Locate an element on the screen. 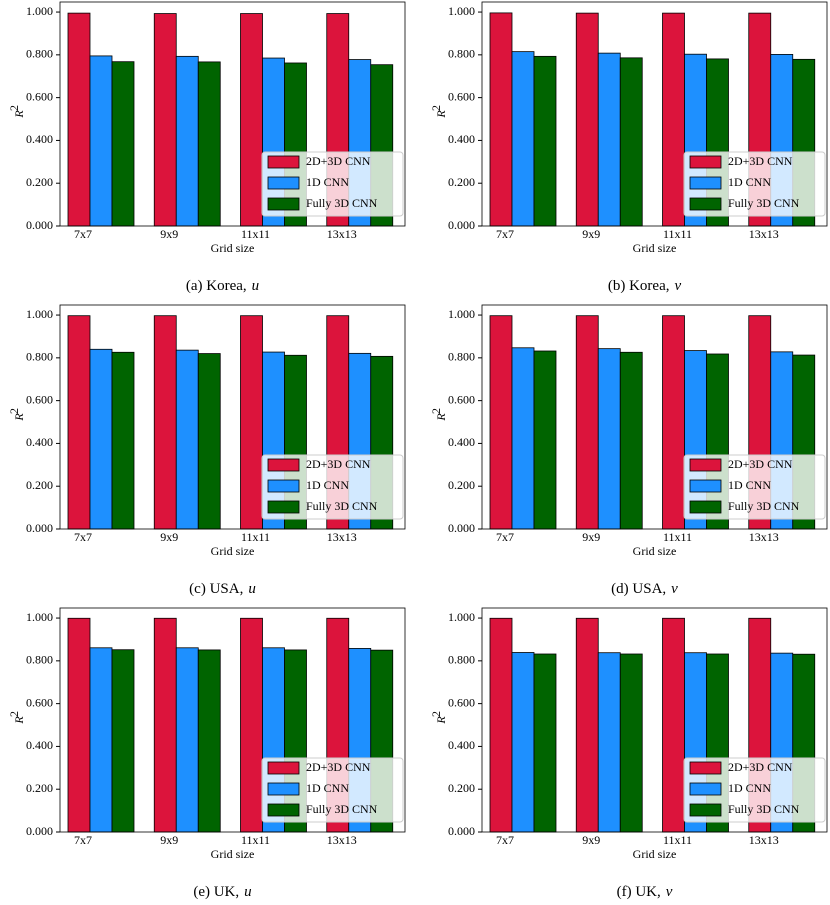 This screenshot has width=830, height=905. caption: (e) UK, u is located at coordinates (222, 892).